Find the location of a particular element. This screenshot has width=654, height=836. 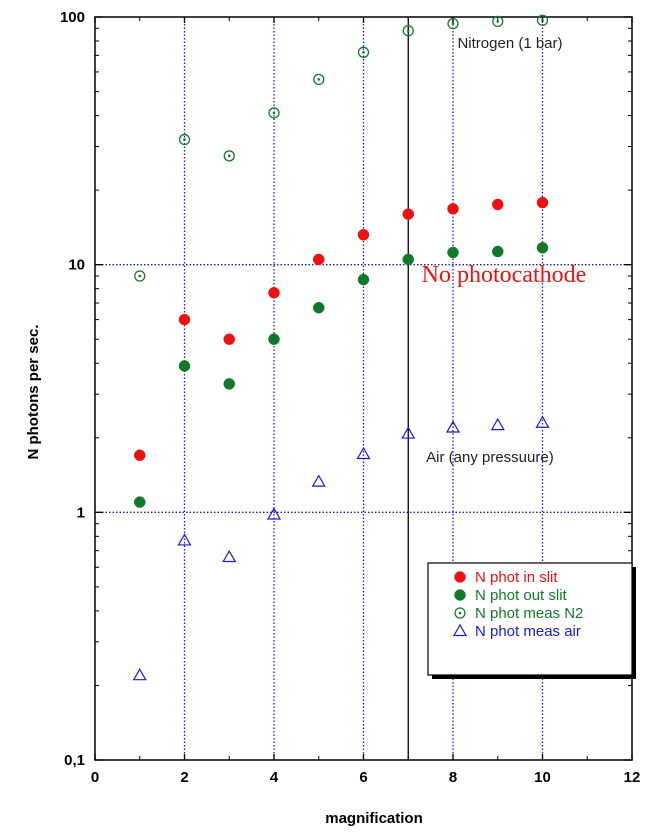

annotation-text: No photocathode is located at coordinates (504, 275).